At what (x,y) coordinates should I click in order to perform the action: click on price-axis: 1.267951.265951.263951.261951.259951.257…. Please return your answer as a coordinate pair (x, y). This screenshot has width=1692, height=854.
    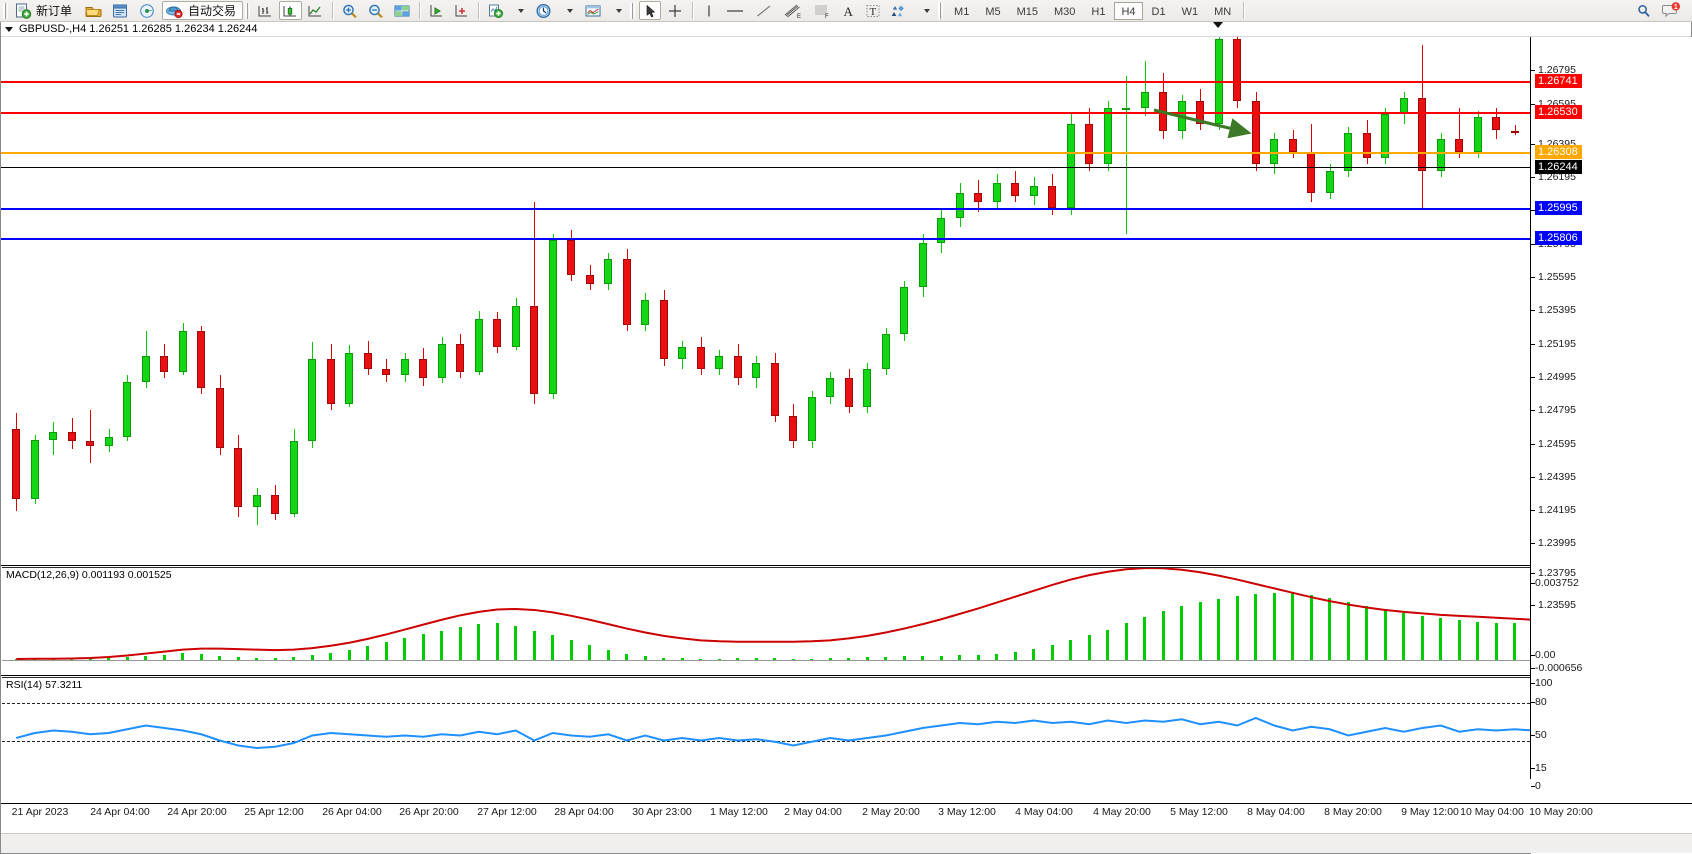
    Looking at the image, I should click on (1611, 445).